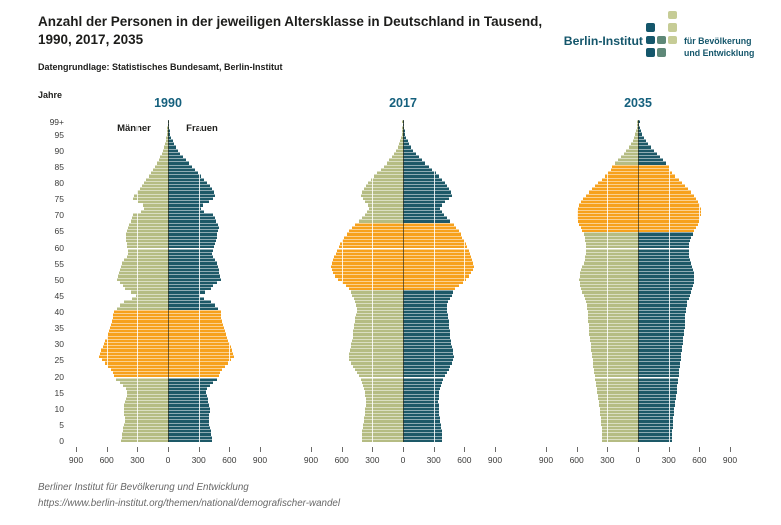 The width and height of the screenshot is (781, 525). What do you see at coordinates (59, 247) in the screenshot?
I see `age-tick-label: 60` at bounding box center [59, 247].